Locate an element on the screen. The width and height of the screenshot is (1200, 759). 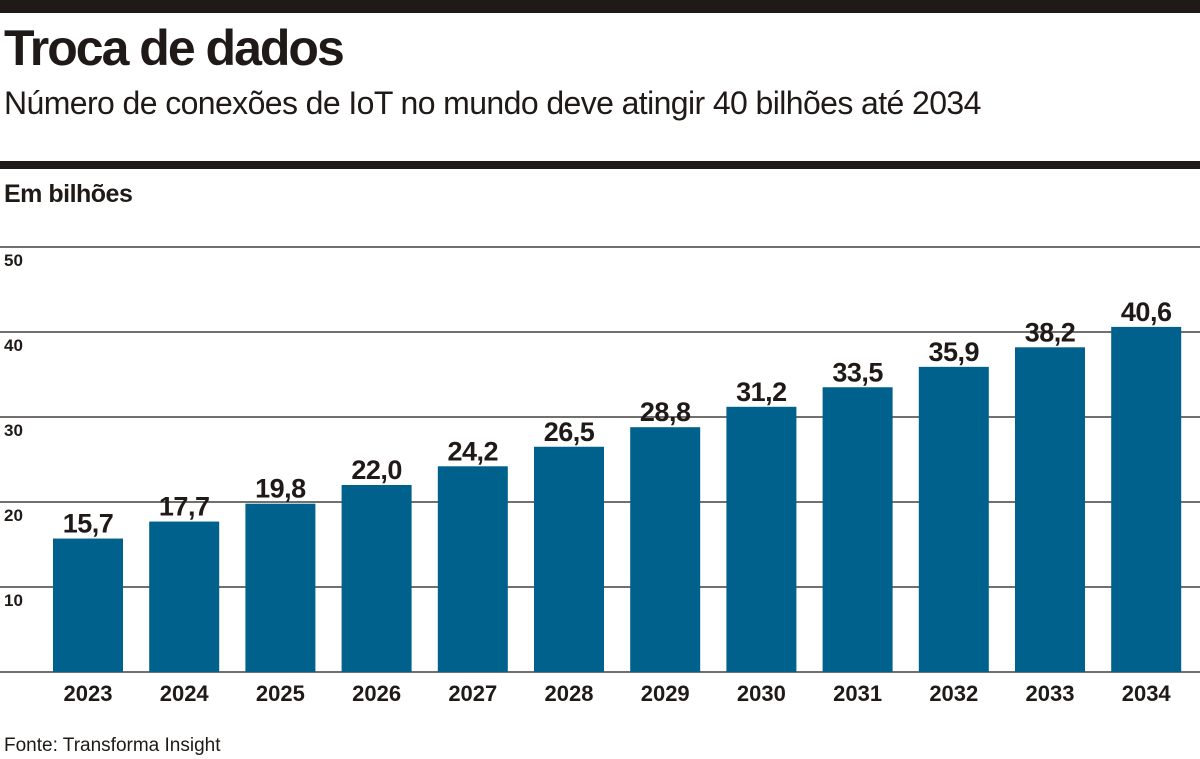
x-tick-label-2026: 2026 is located at coordinates (376, 693).